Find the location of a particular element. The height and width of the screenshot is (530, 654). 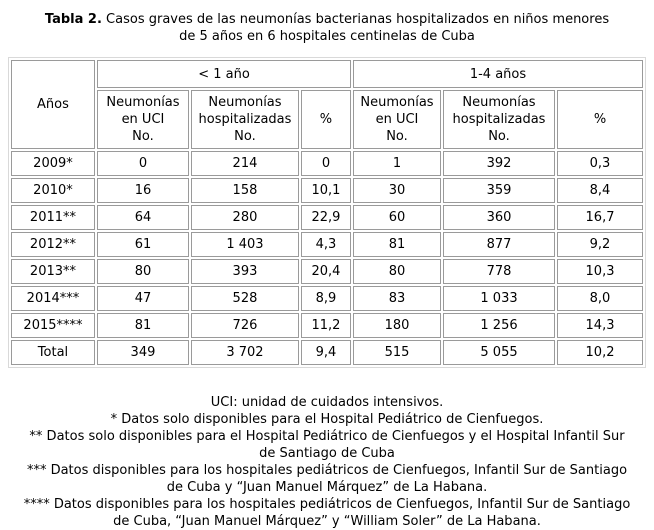

value-cell: 16 is located at coordinates (142, 190).